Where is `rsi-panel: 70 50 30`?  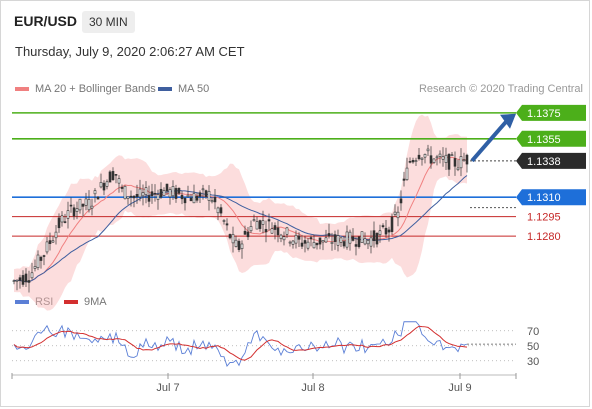 rsi-panel: 70 50 30 is located at coordinates (275, 344).